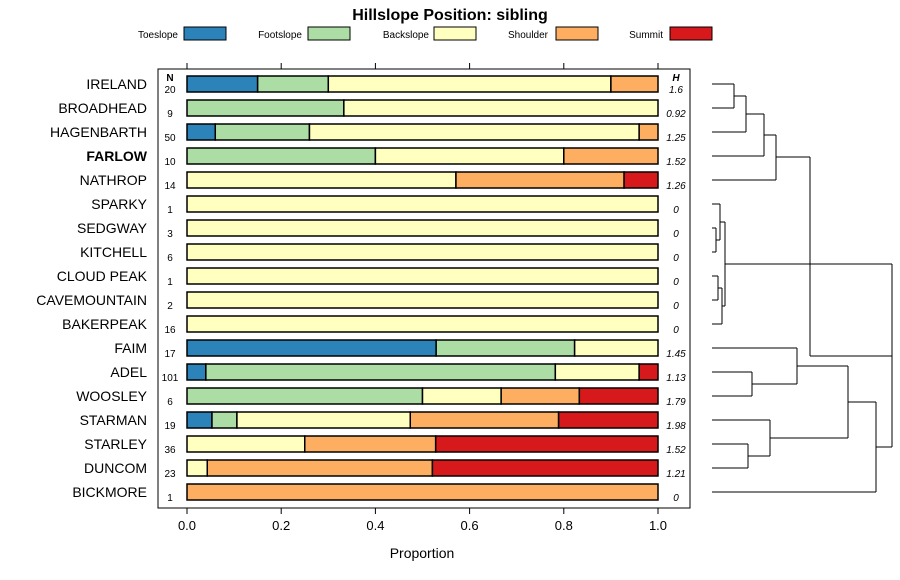  Describe the element at coordinates (281, 525) in the screenshot. I see `x-tick-label: 0.2` at that location.